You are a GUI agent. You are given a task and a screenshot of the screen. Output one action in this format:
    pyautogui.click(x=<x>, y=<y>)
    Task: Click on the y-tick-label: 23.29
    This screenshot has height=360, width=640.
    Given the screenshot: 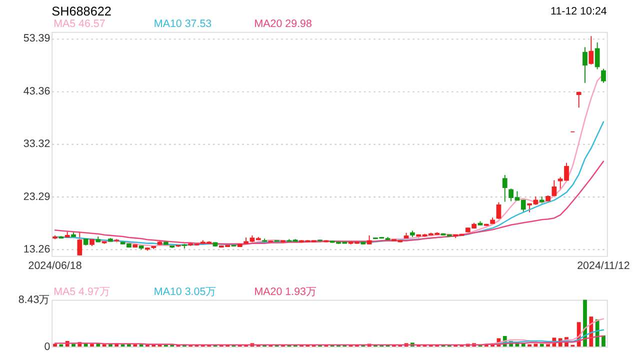 What is the action you would take?
    pyautogui.click(x=36, y=196)
    